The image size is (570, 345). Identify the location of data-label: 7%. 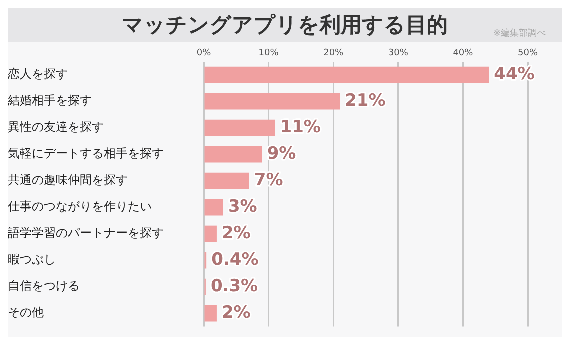
(269, 180).